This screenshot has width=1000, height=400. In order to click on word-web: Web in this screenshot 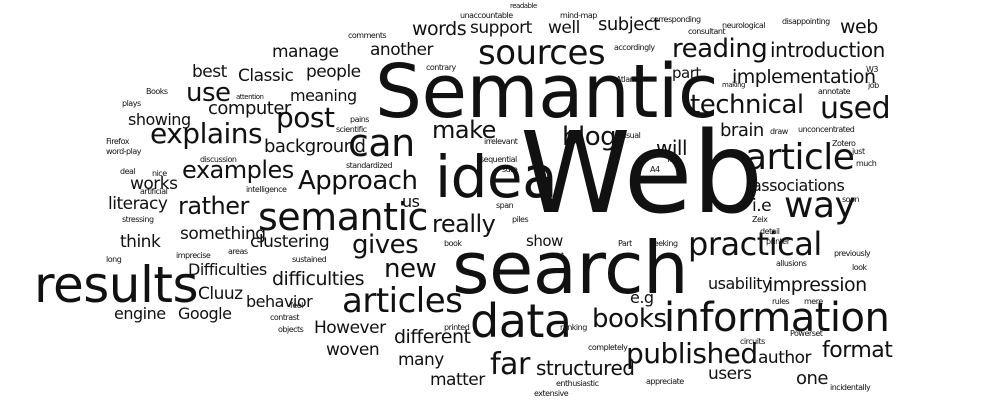, I will do `click(641, 174)`.